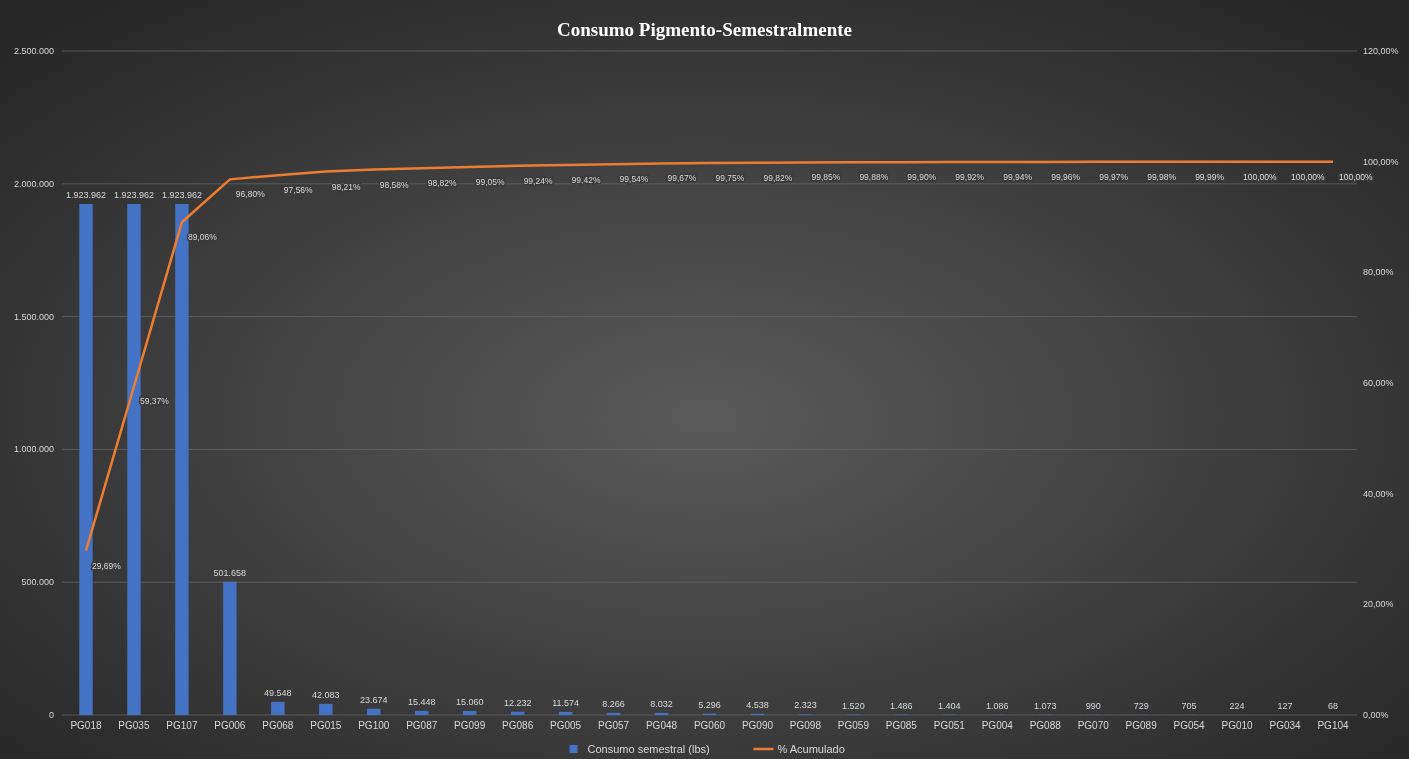 The height and width of the screenshot is (759, 1409). What do you see at coordinates (709, 704) in the screenshot?
I see `data-label: 5.296` at bounding box center [709, 704].